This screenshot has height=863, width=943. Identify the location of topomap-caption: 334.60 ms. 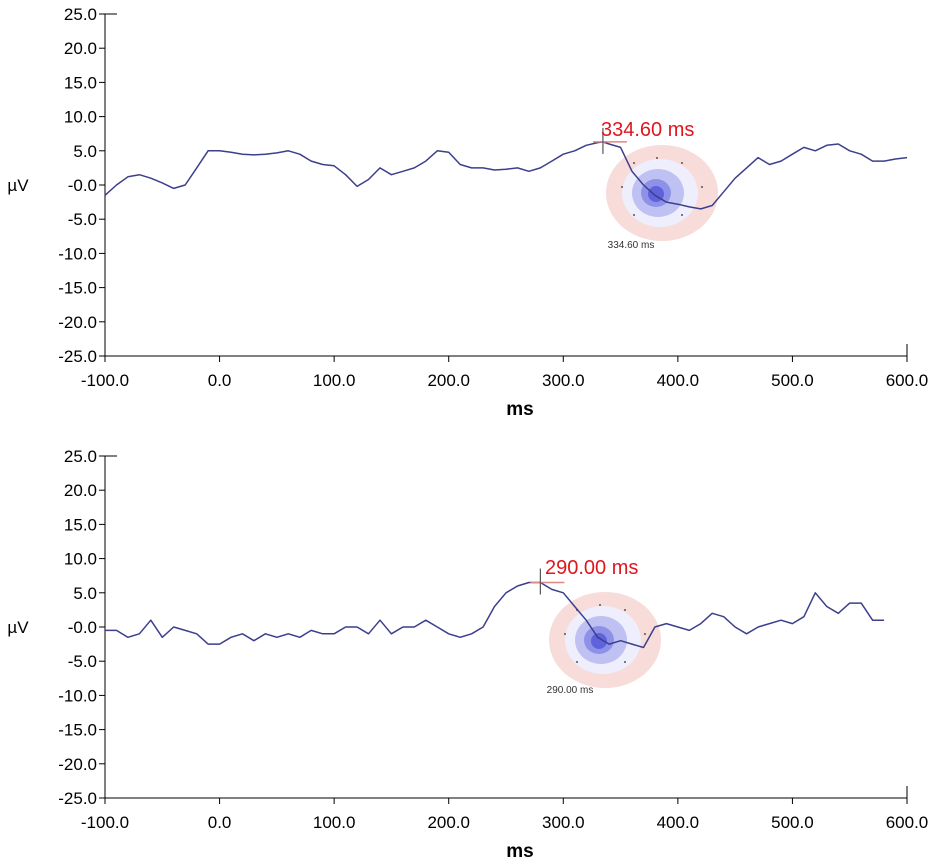
(631, 245).